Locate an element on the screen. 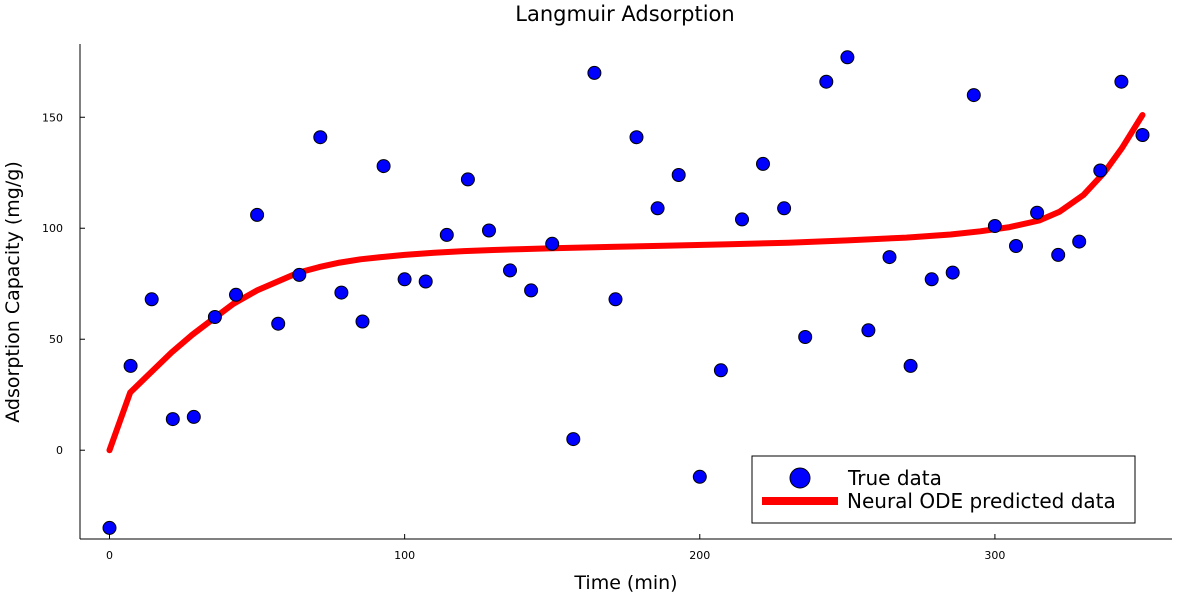  y-axis-label: Adsorption Capacity (mg/g) is located at coordinates (13, 291).